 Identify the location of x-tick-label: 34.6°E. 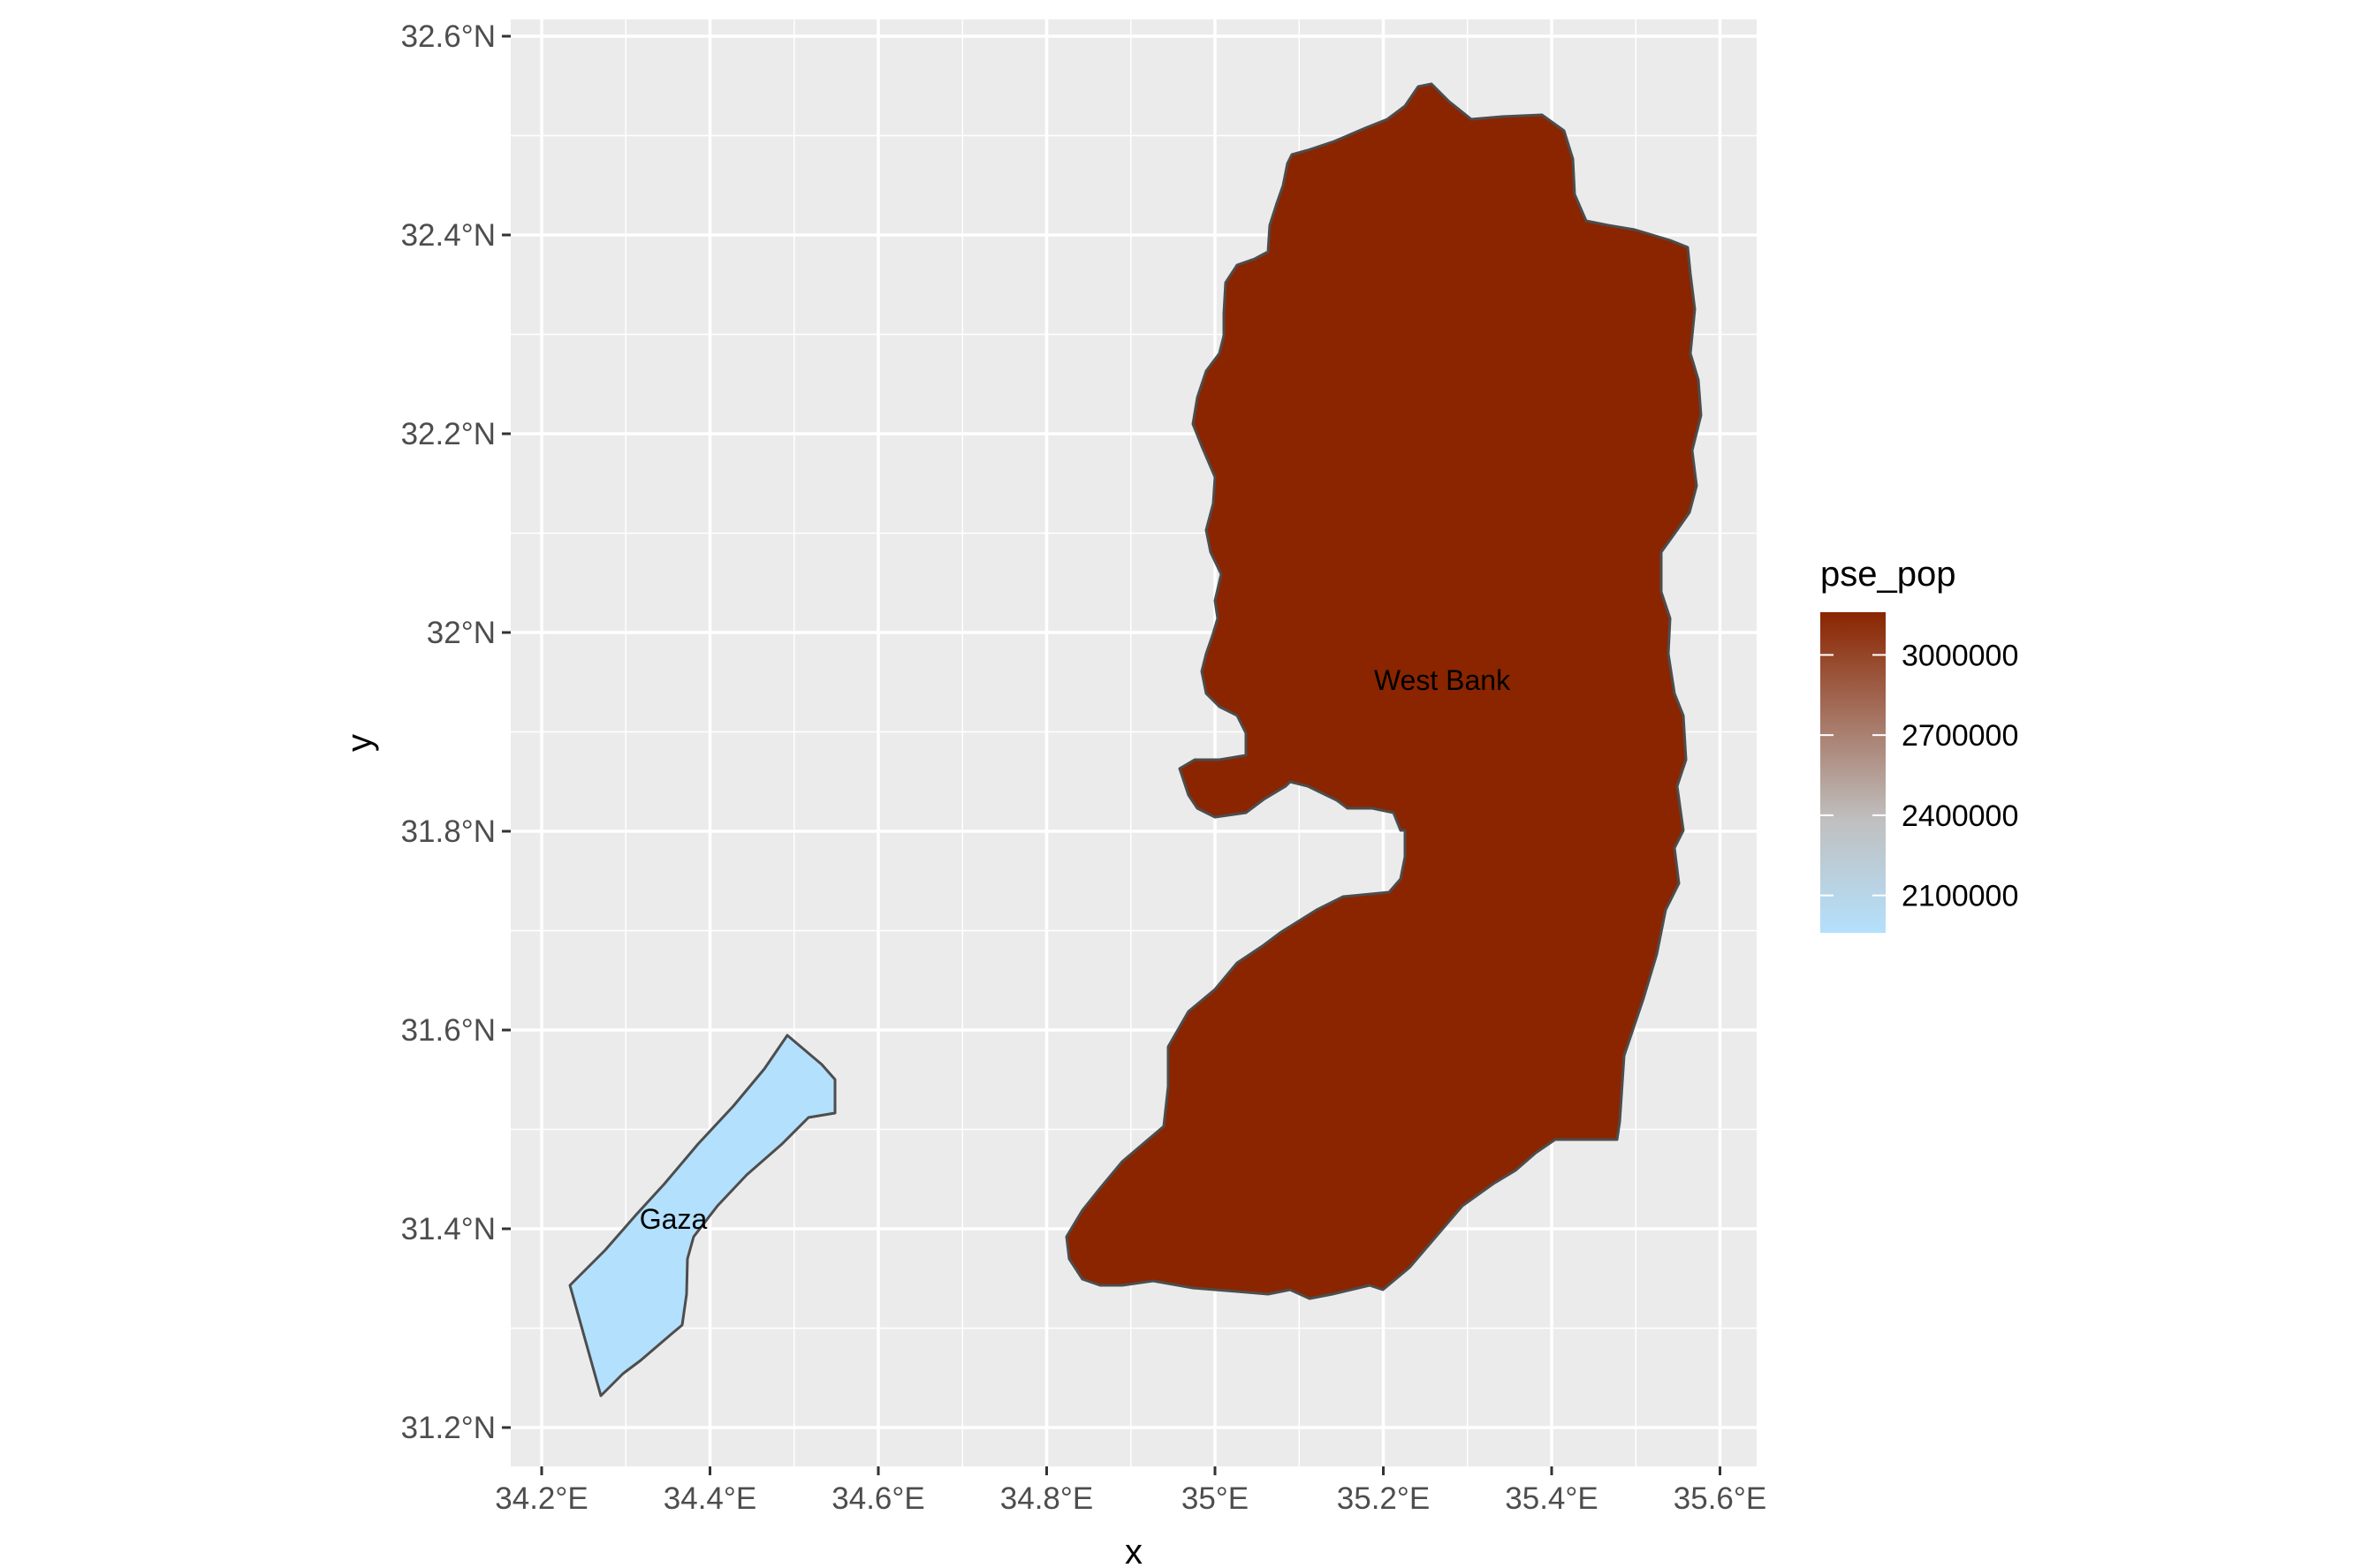
(877, 1498).